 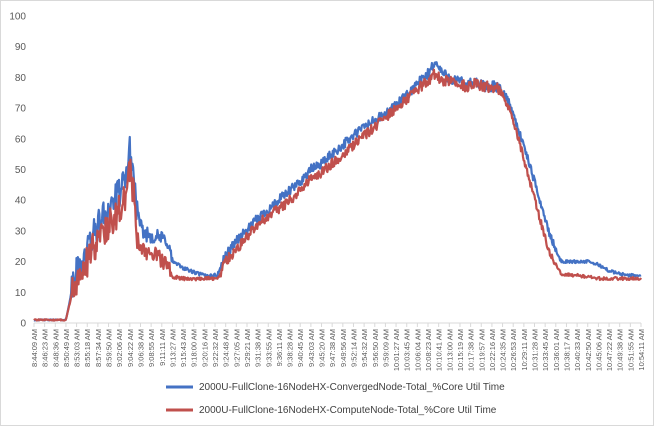 What do you see at coordinates (492, 350) in the screenshot?
I see `x-tick-label: 10:22:16 AM` at bounding box center [492, 350].